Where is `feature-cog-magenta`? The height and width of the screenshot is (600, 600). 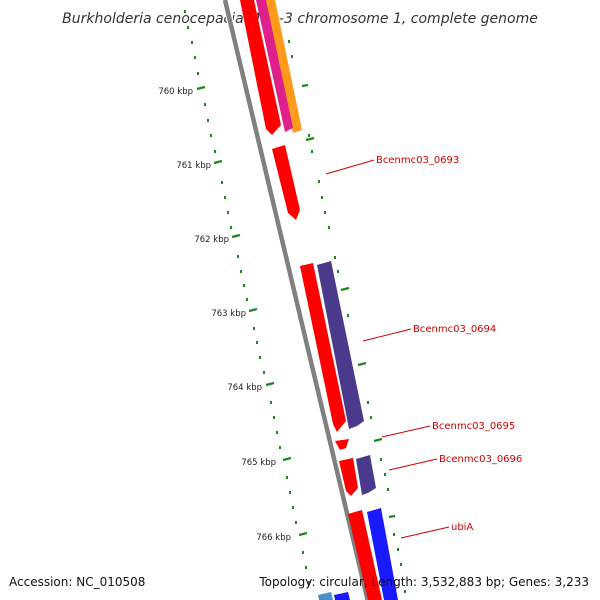 feature-cog-magenta is located at coordinates (274, 66).